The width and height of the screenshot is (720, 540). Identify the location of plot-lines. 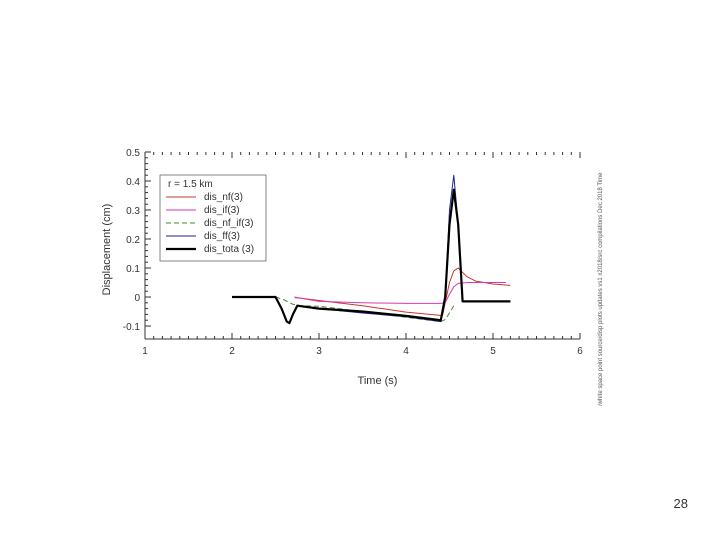
(371, 249).